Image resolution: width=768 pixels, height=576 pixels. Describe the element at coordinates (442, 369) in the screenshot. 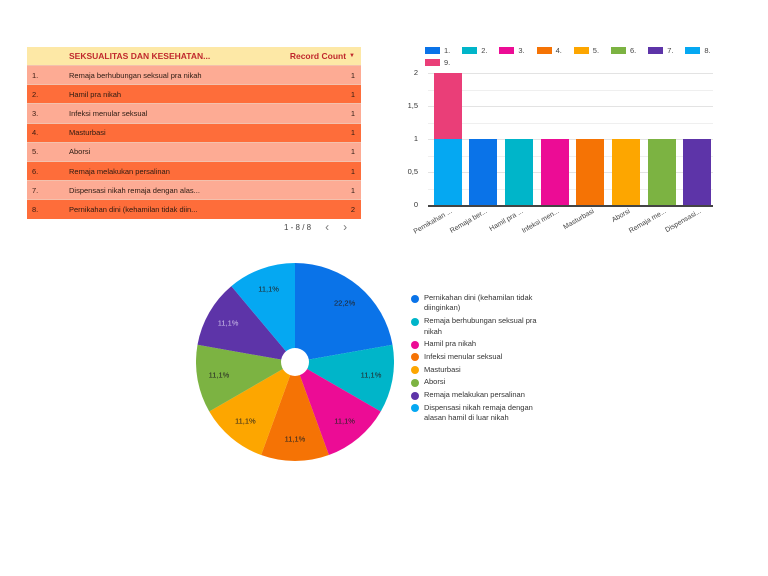

I see `pie-legend-label: Masturbasi` at that location.